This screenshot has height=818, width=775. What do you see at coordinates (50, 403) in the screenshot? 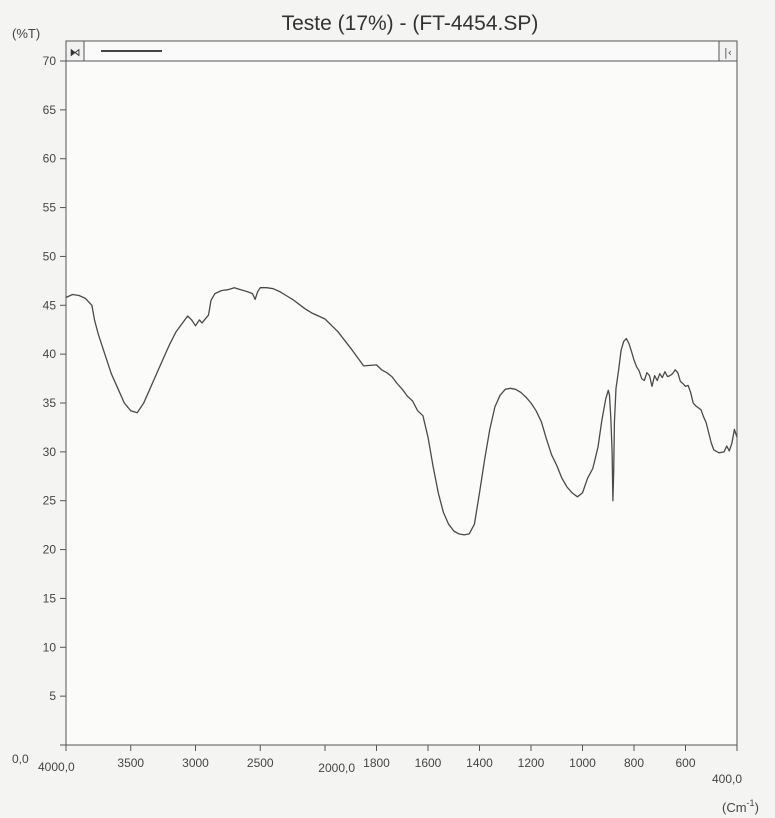
I see `y-tick-label: 35` at bounding box center [50, 403].